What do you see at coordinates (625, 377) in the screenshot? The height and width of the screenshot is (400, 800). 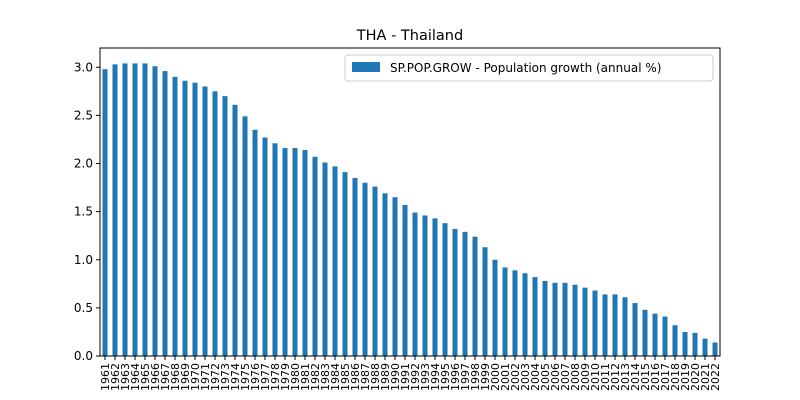 I see `x-tick-label: 2013` at bounding box center [625, 377].